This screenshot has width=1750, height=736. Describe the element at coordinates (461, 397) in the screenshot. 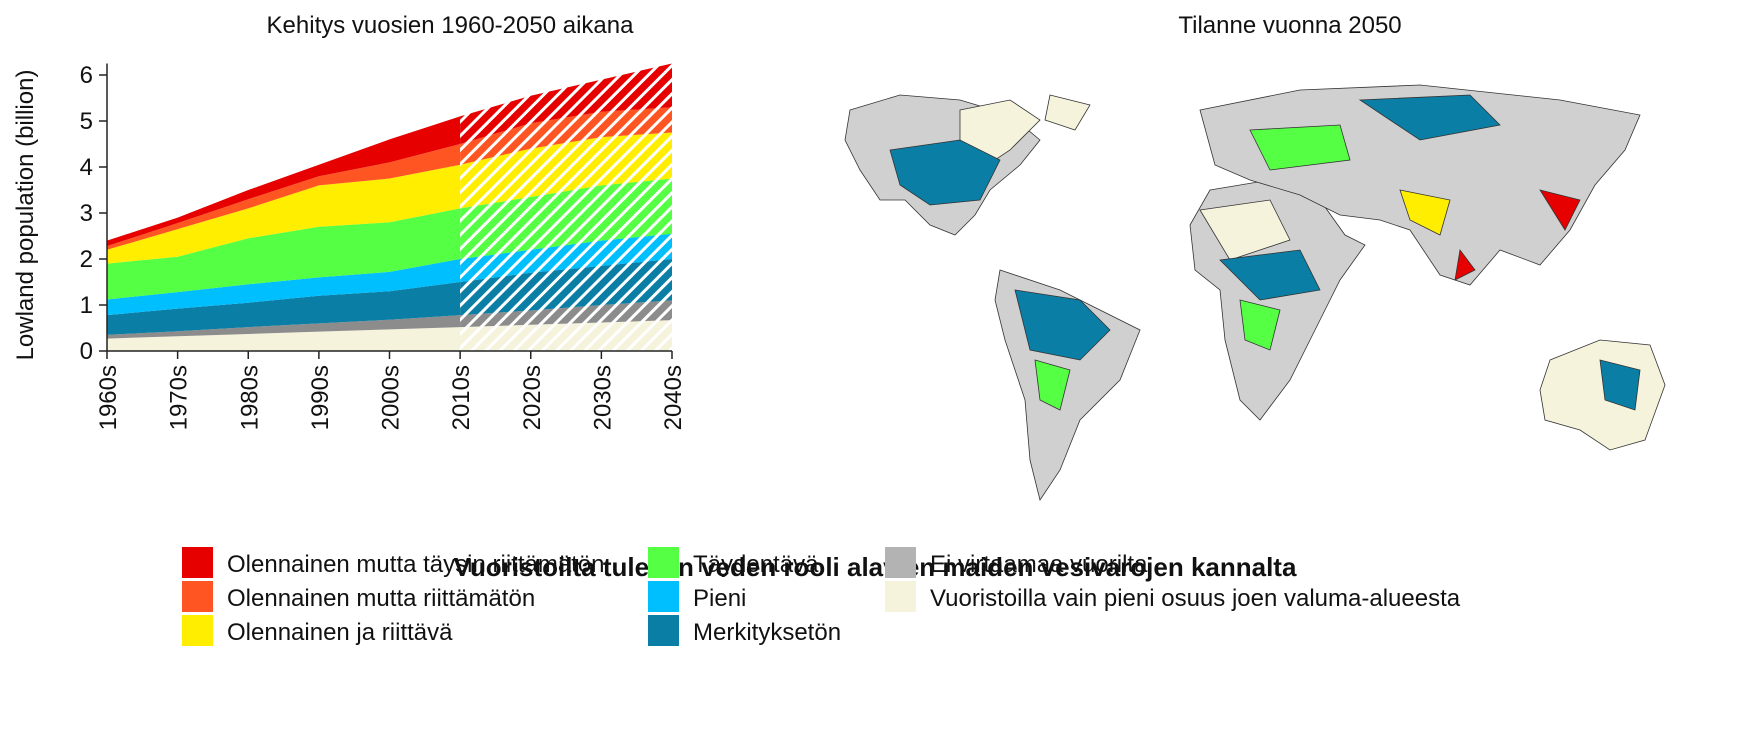

I see `x-tick-label: 2010s` at that location.